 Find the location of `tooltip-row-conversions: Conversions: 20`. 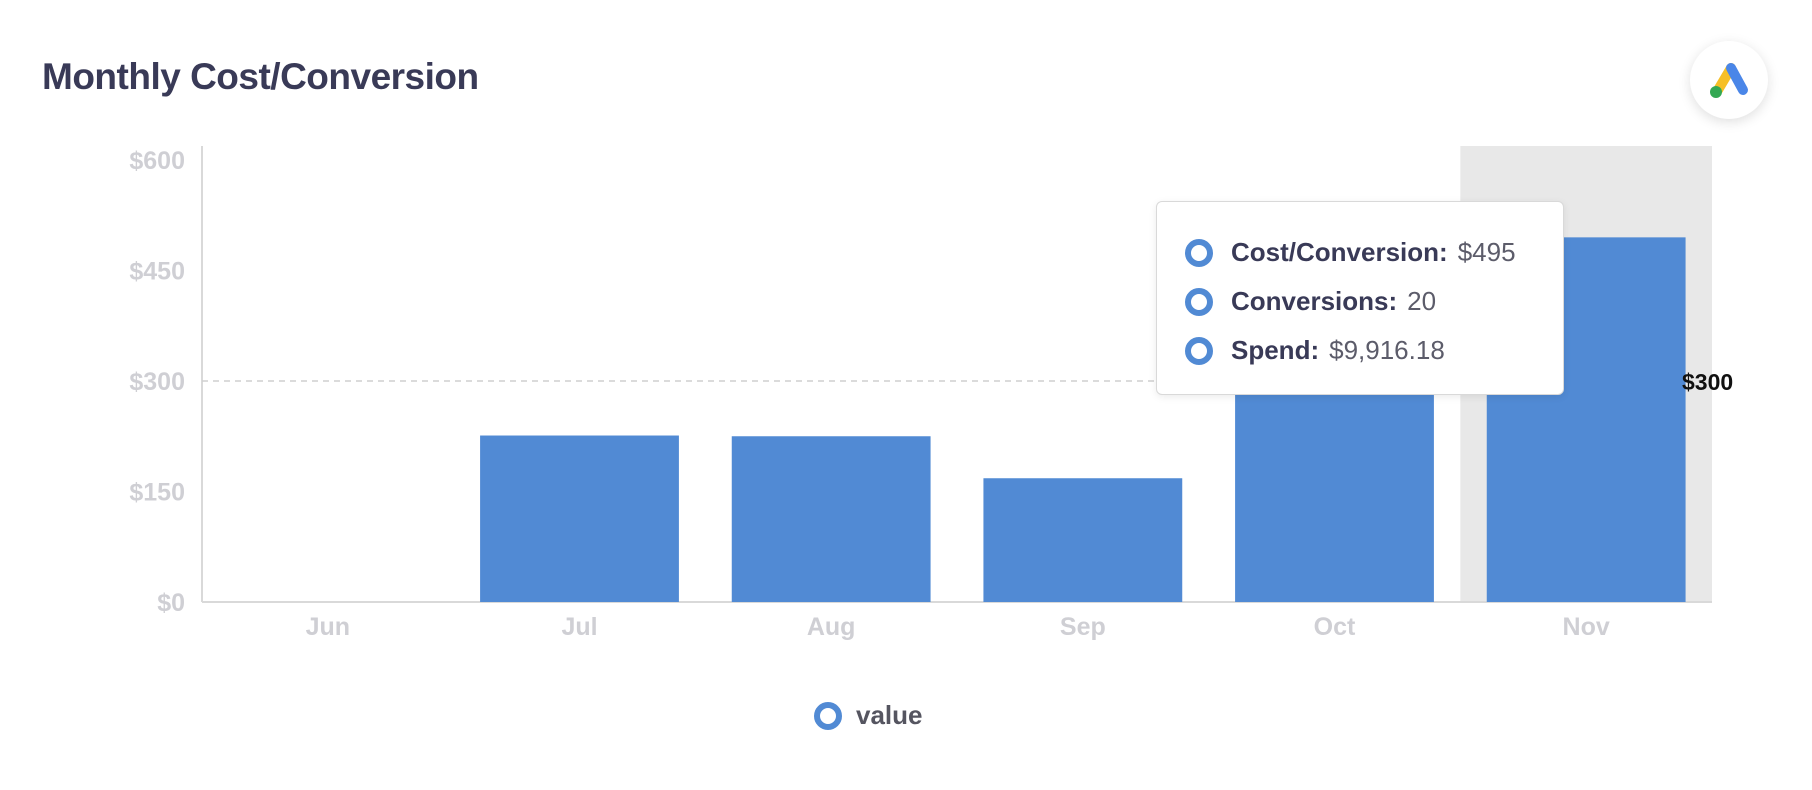

tooltip-row-conversions: Conversions: 20 is located at coordinates (1360, 301).